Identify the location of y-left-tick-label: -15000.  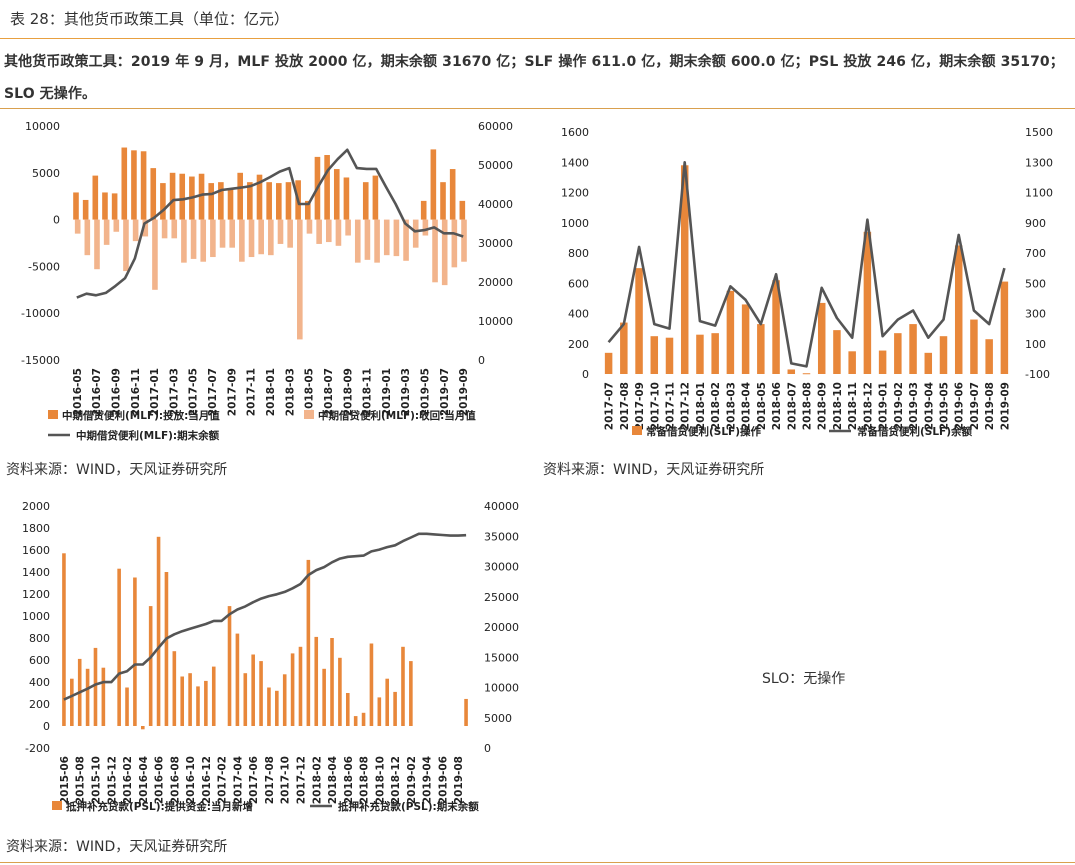
(40, 360).